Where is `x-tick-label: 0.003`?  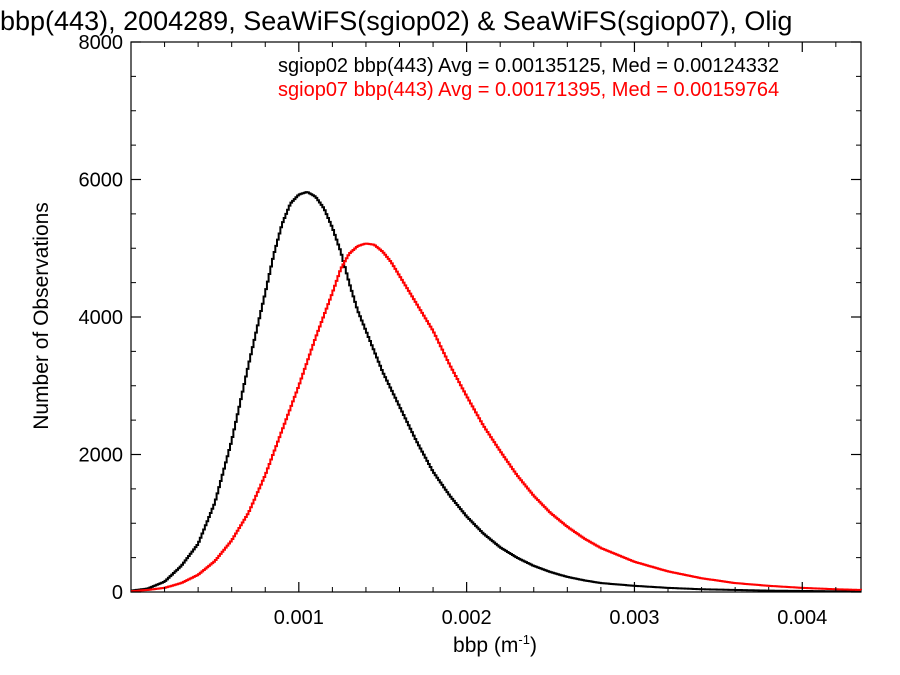
x-tick-label: 0.003 is located at coordinates (634, 618).